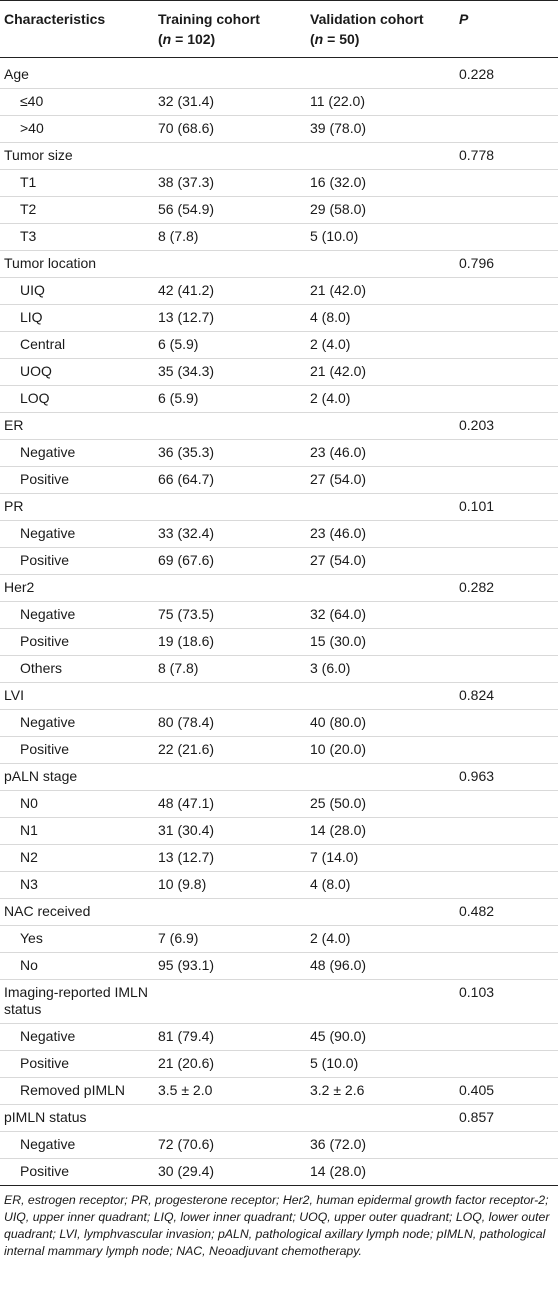 The height and width of the screenshot is (1294, 558). What do you see at coordinates (77, 426) in the screenshot?
I see `row-label: ER` at bounding box center [77, 426].